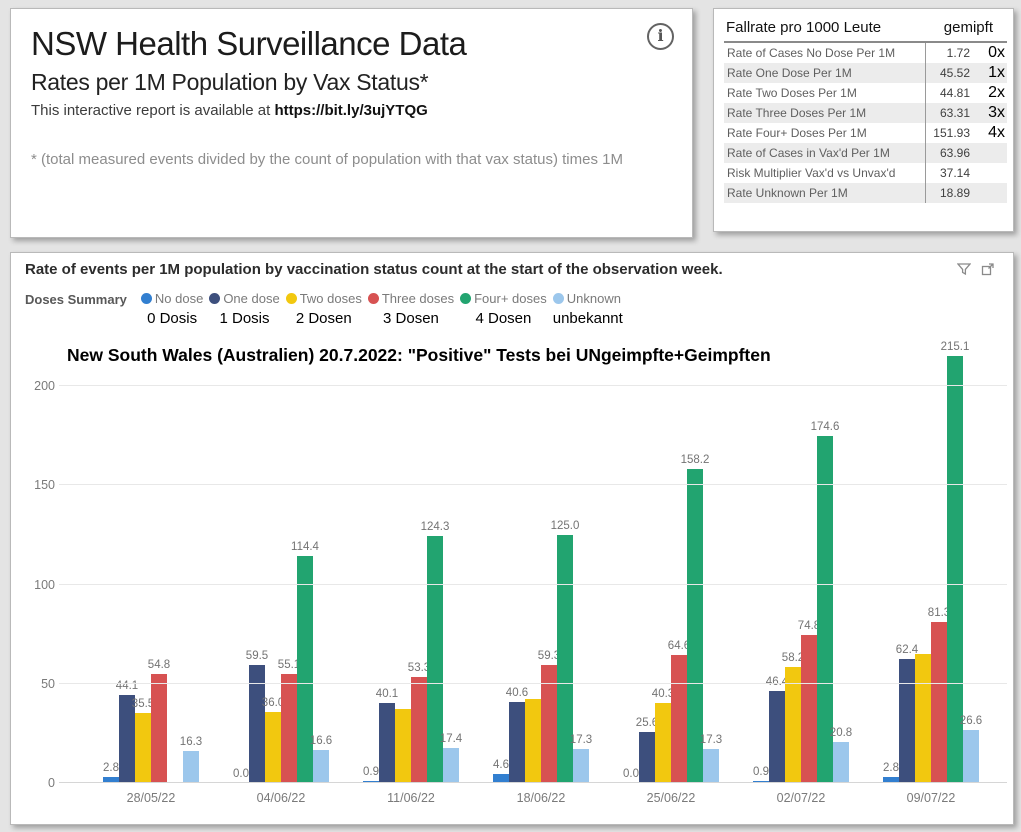 The image size is (1021, 832). I want to click on bar-value-label: 62.4, so click(907, 650).